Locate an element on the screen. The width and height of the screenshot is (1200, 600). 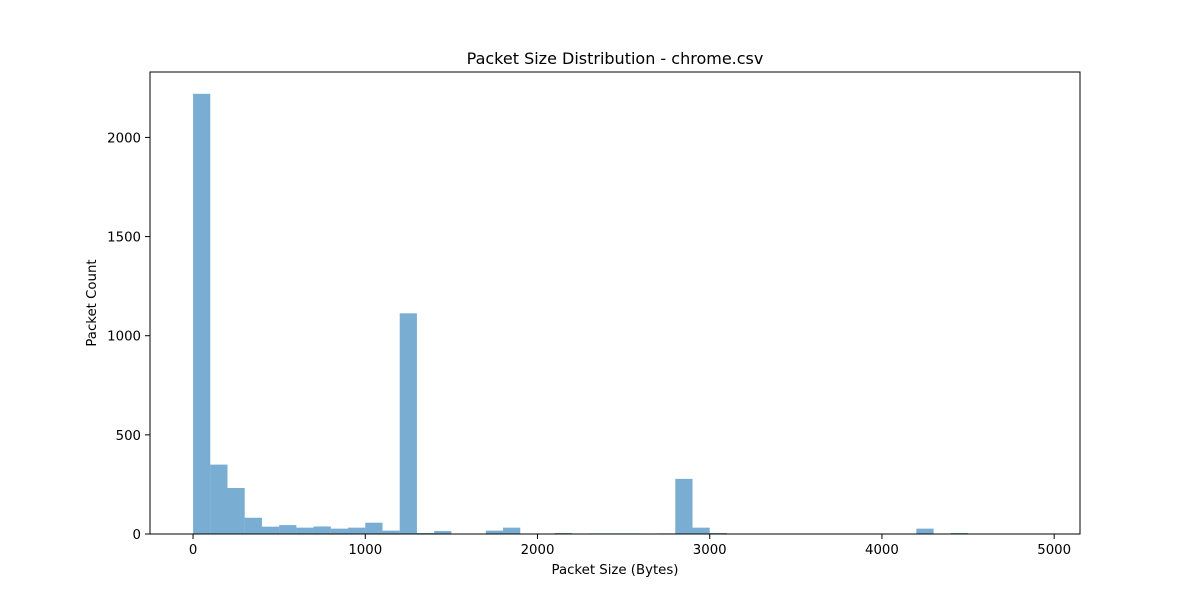
y-tick-label: 1500 is located at coordinates (124, 238).